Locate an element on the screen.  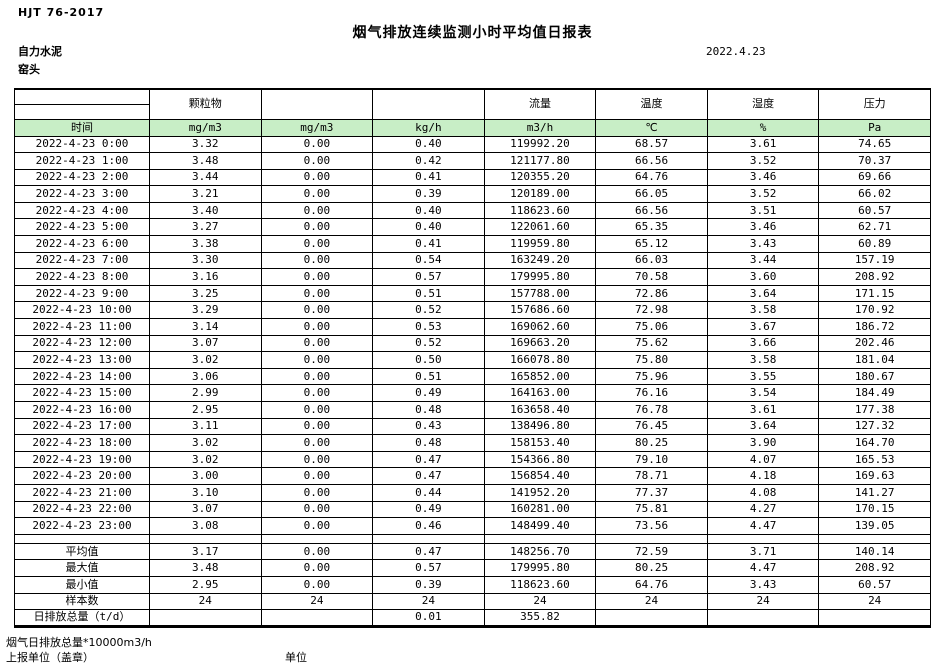
summary-row: 日排放总量（t/d） 0.01 355.82 is located at coordinates (472, 618).